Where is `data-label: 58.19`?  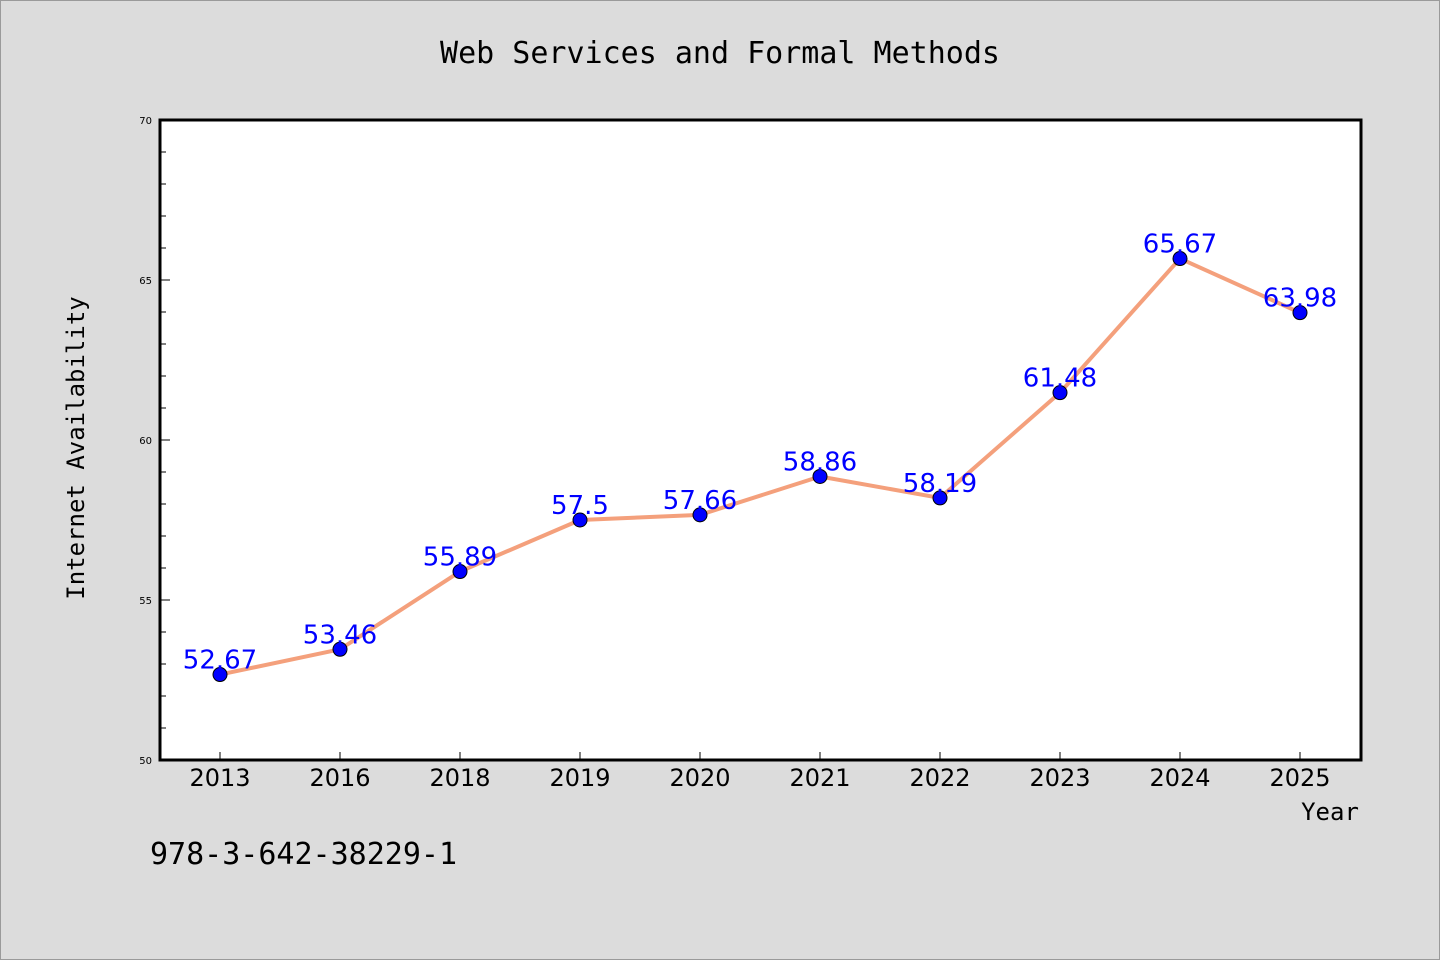 data-label: 58.19 is located at coordinates (940, 484).